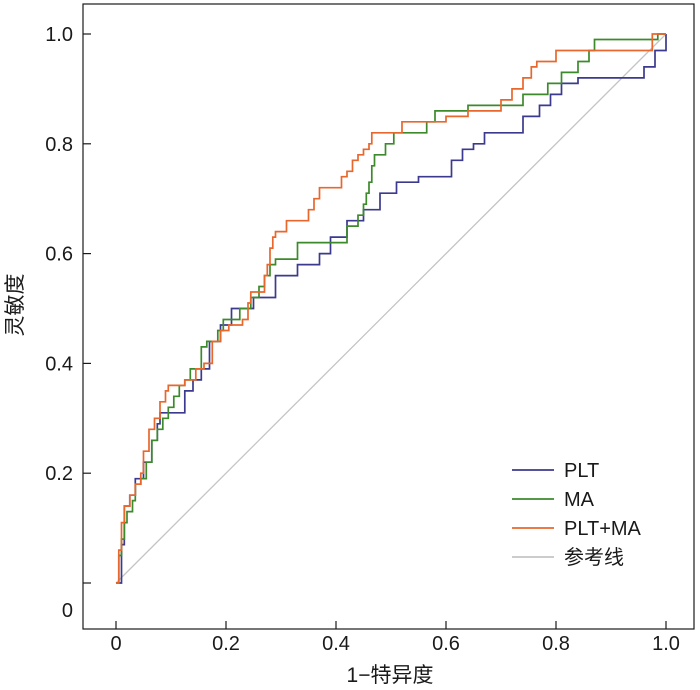  I want to click on x-axis-title: 1−特异度, so click(390, 675).